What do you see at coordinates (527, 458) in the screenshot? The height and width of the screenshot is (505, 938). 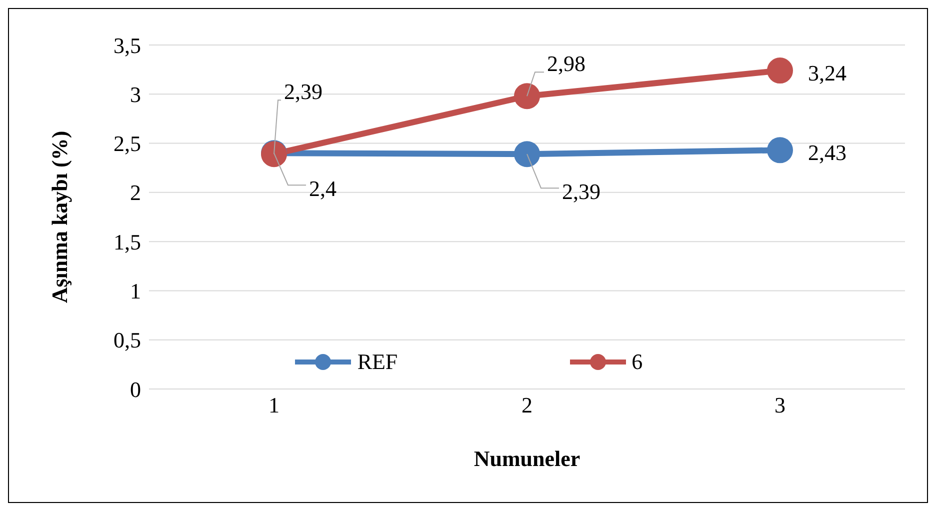 I see `x-axis-title: Numuneler` at bounding box center [527, 458].